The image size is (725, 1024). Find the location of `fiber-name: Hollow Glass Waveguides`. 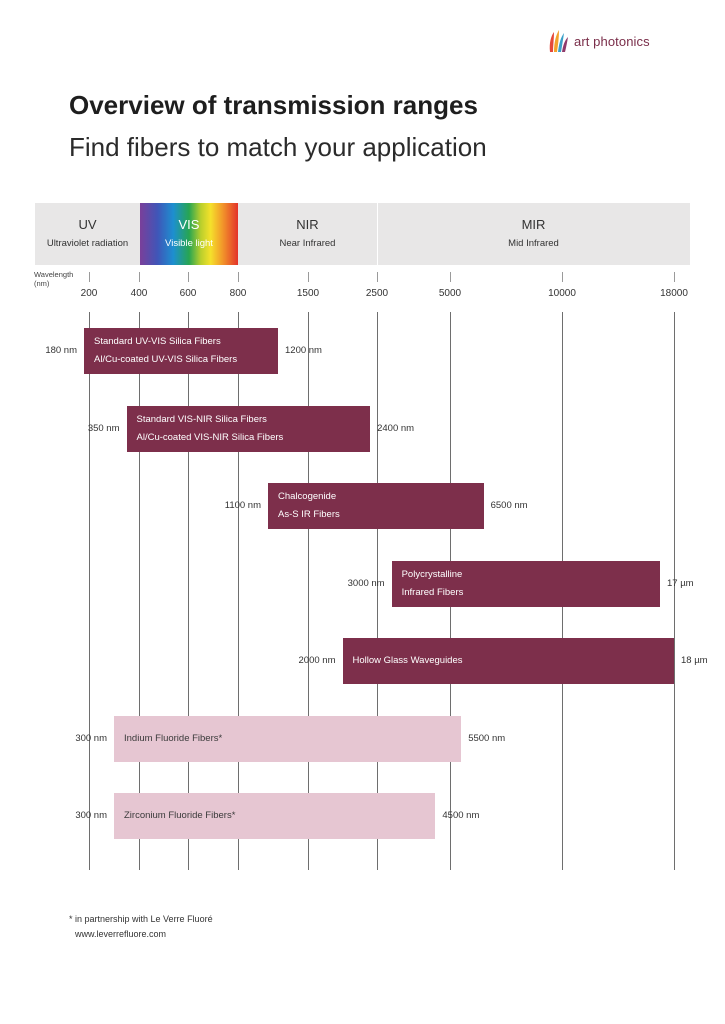

fiber-name: Hollow Glass Waveguides is located at coordinates (407, 660).